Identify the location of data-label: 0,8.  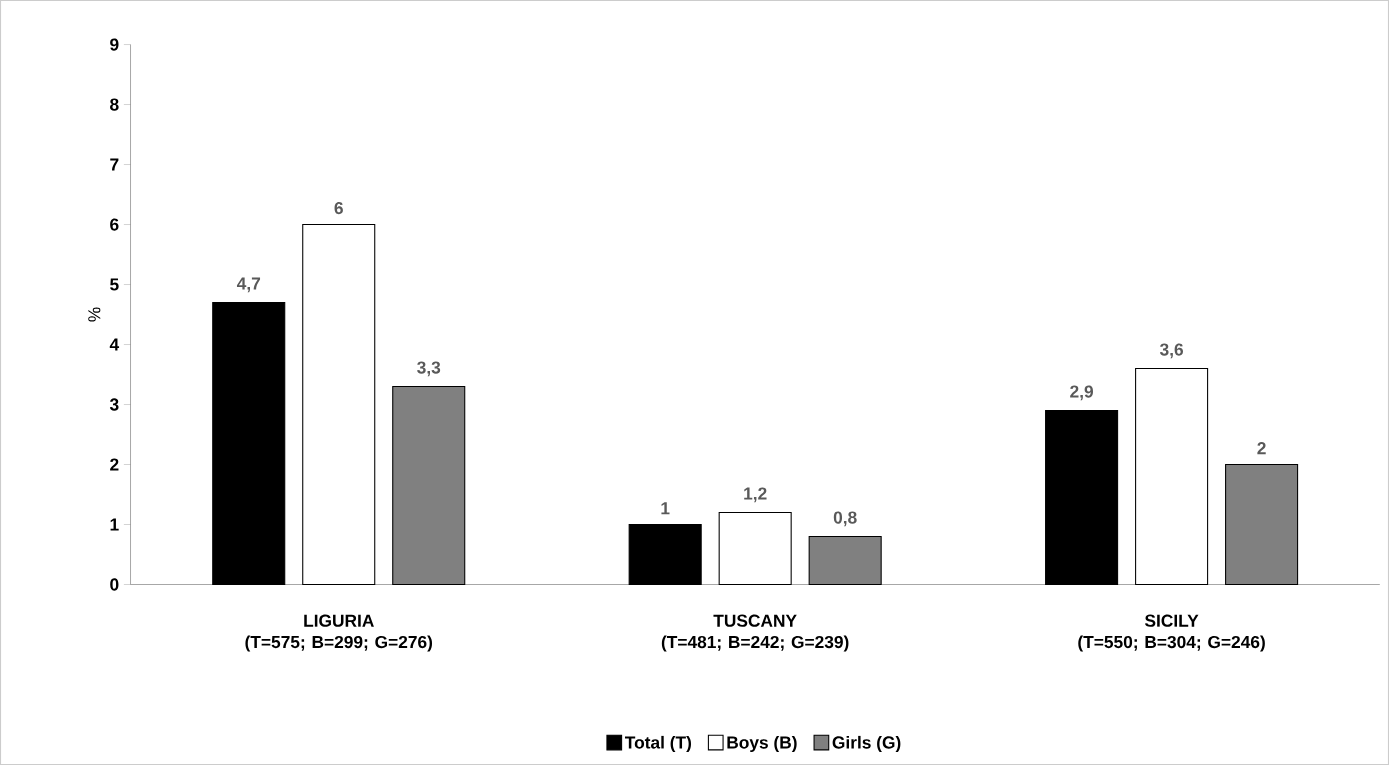
(845, 519).